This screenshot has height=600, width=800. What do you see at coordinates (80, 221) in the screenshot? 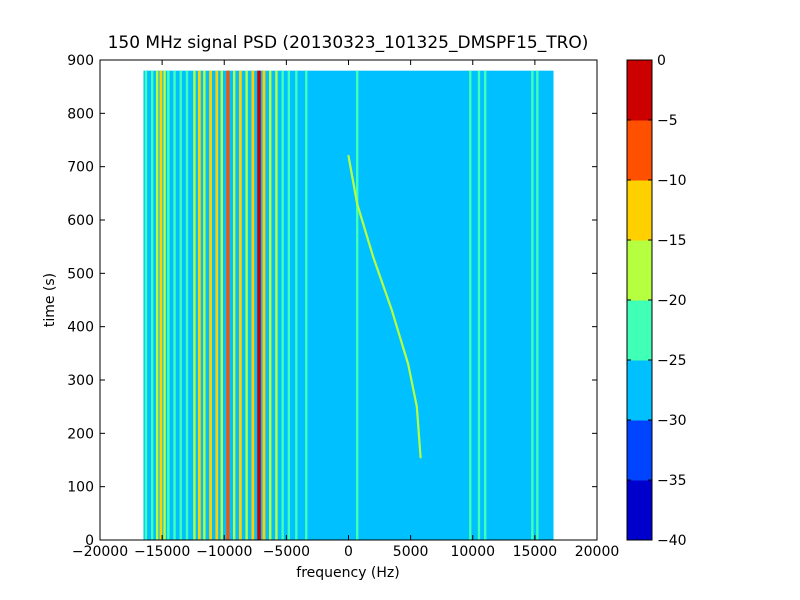
I see `y-tick-label: 600` at bounding box center [80, 221].